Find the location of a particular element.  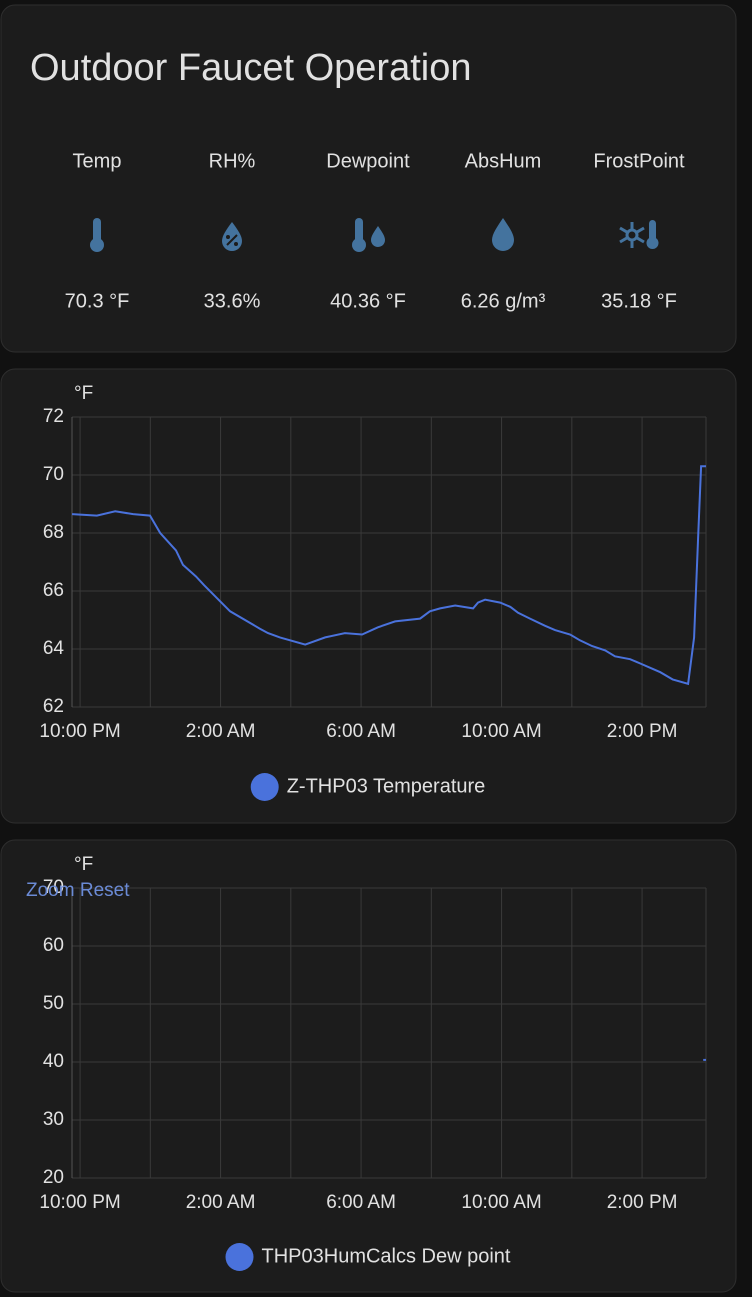

entity-name: Temp is located at coordinates (97, 161).